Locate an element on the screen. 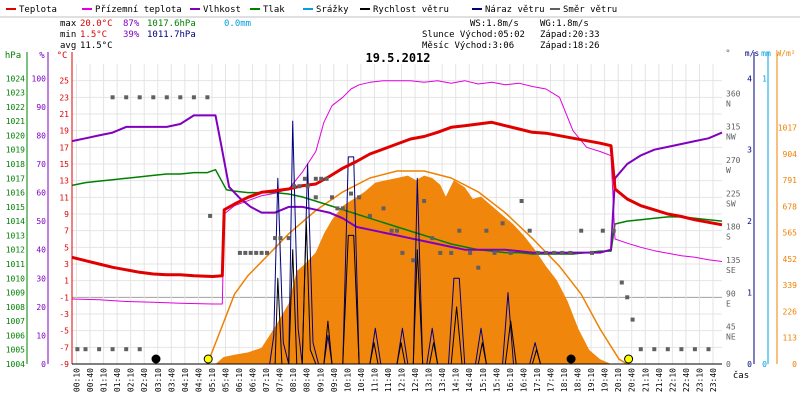 This screenshot has height=400, width=800. tick-temp-2: -5 is located at coordinates (64, 331).